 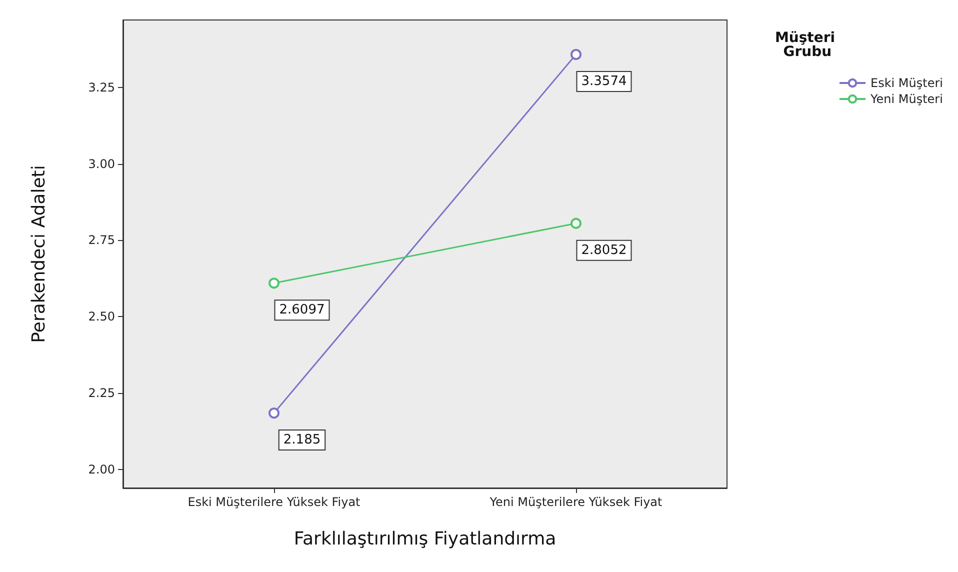 What do you see at coordinates (906, 83) in the screenshot?
I see `legend-label: Eski Müşteri` at bounding box center [906, 83].